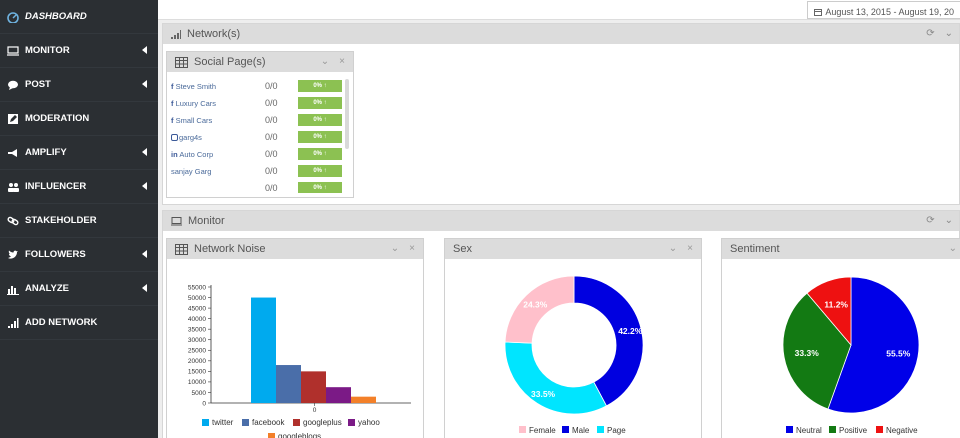 This screenshot has width=960, height=438. Describe the element at coordinates (191, 171) in the screenshot. I see `page-name: sanjay Garg` at that location.